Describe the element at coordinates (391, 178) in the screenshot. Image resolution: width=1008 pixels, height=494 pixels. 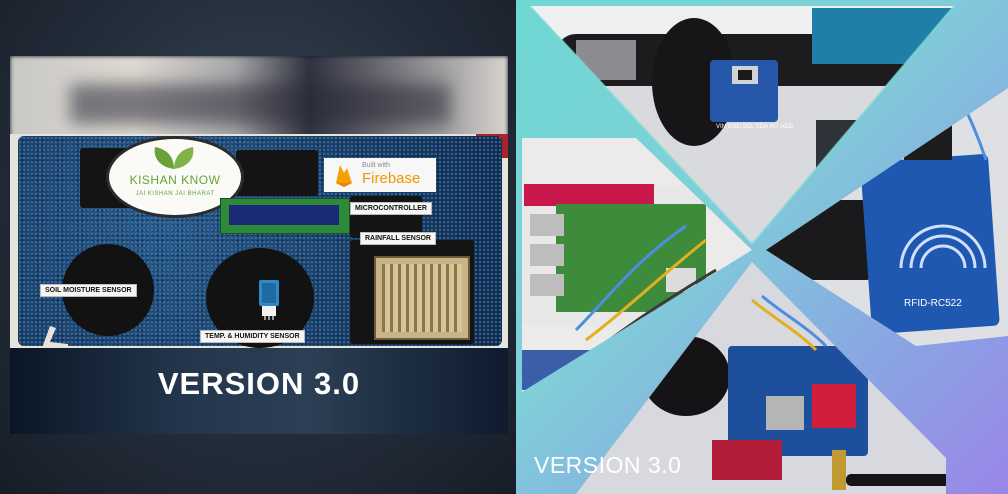
I see `firebase-name: Firebase` at that location.